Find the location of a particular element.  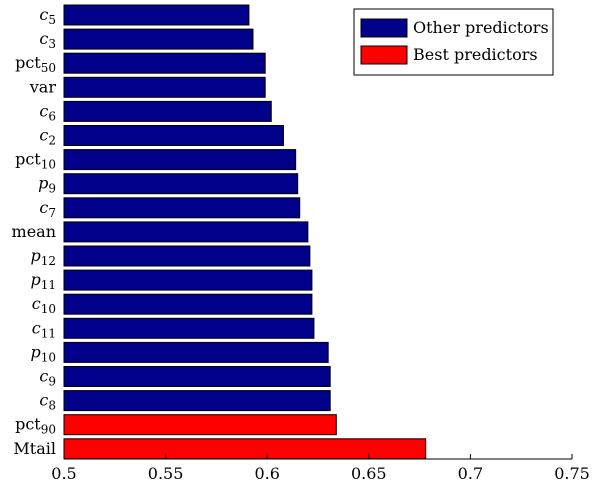

category-label-c2: c2 is located at coordinates (47, 137).